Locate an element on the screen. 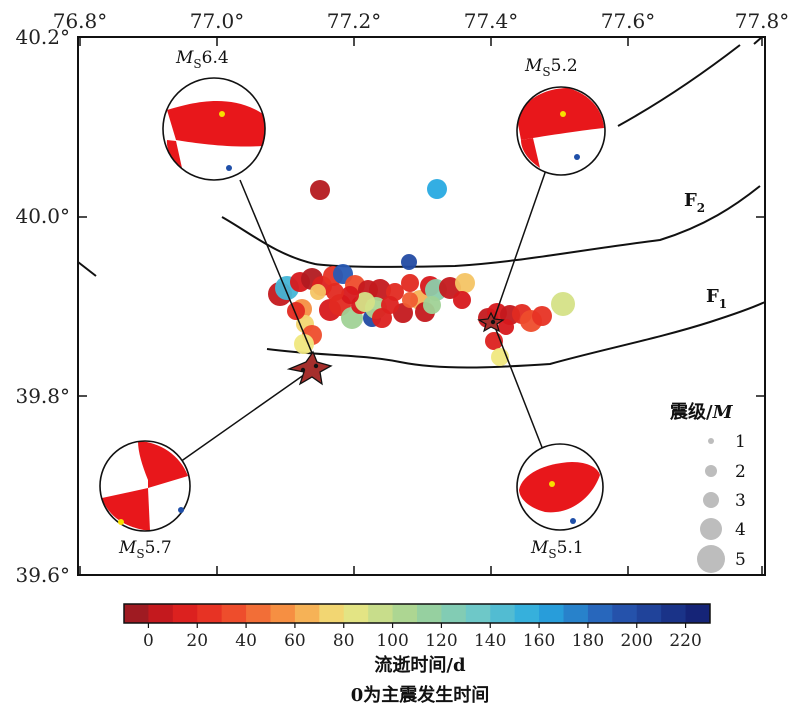 This screenshot has width=800, height=717. colorbar-caption-line2: 0为主震发生时间 is located at coordinates (420, 695).